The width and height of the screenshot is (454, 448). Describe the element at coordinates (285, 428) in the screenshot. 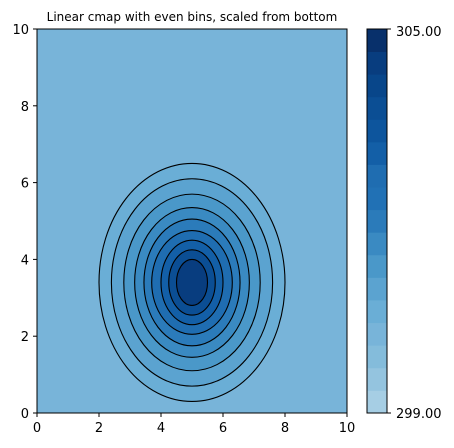

I see `x-tick-label: 8` at that location.